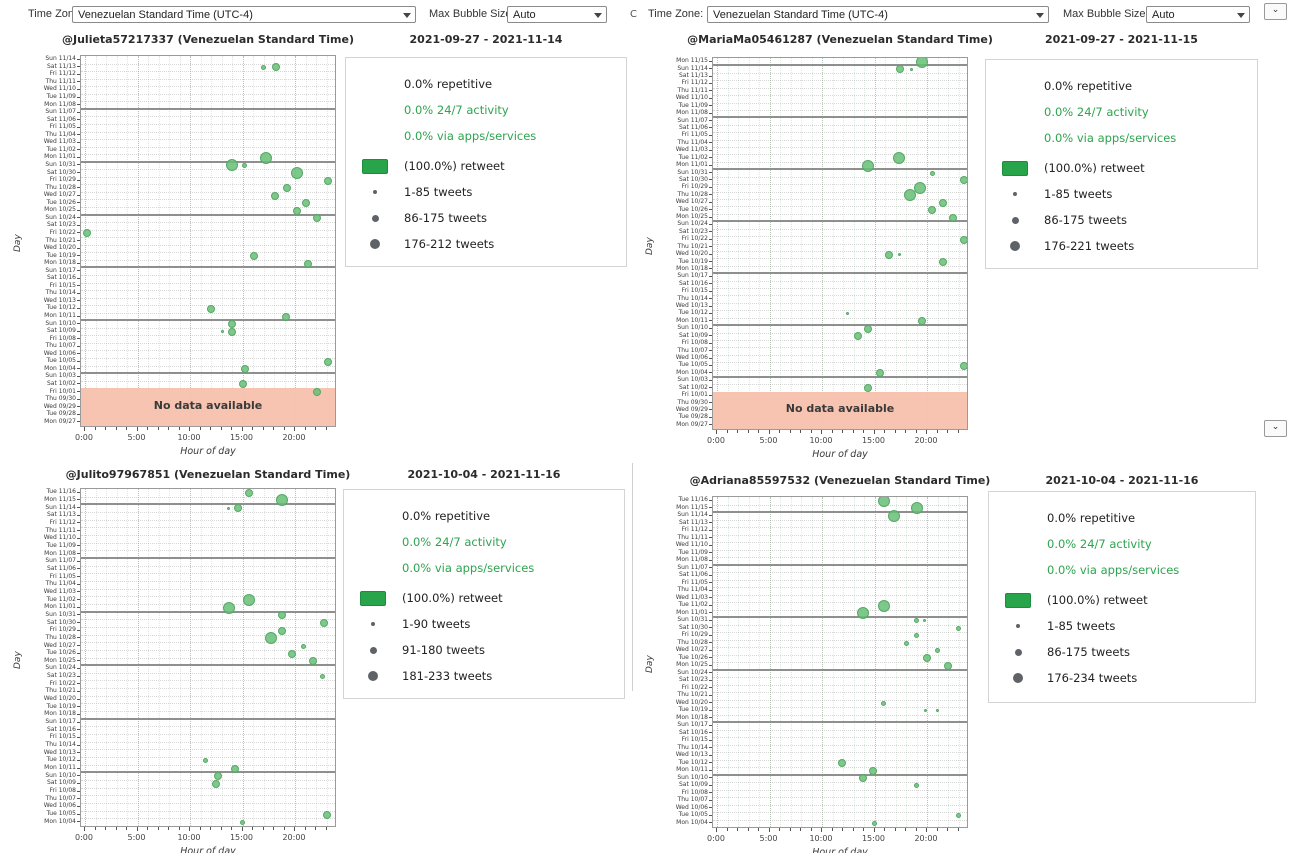 The width and height of the screenshot is (1300, 853). I want to click on y-tick-label: Thu 10/28, so click(60, 187).